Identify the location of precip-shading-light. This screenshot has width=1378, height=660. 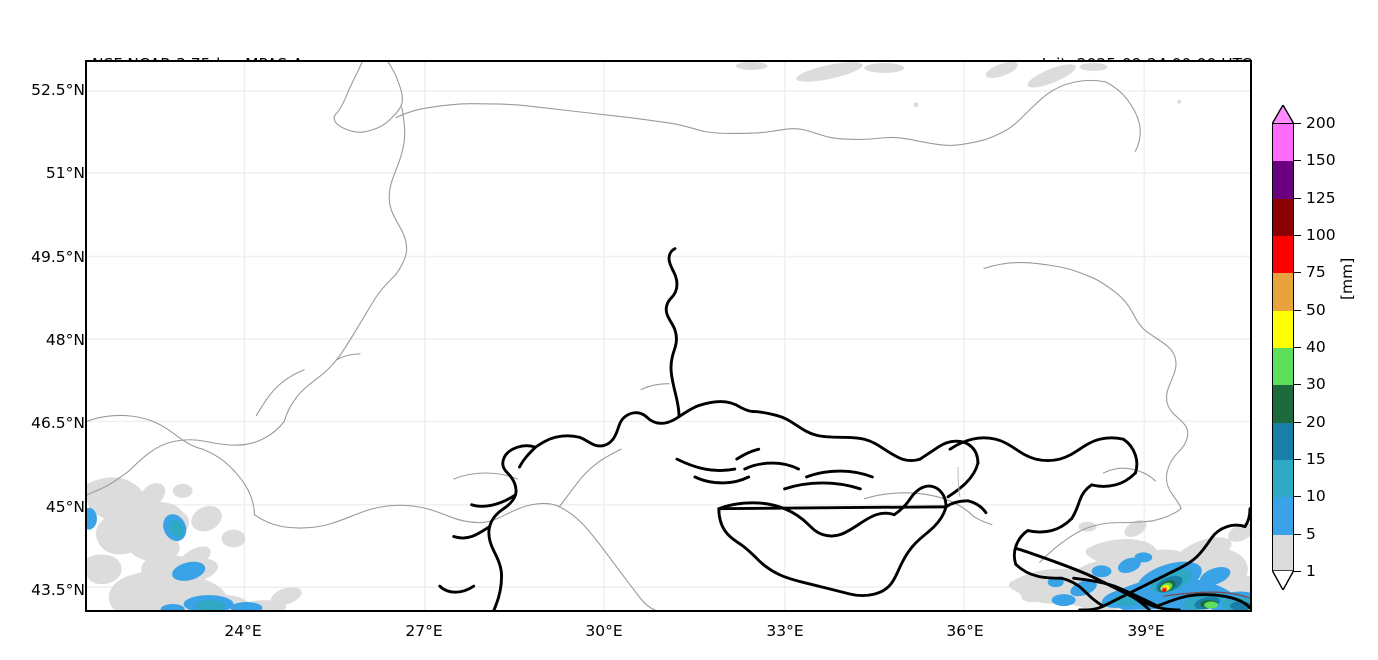
(668, 558).